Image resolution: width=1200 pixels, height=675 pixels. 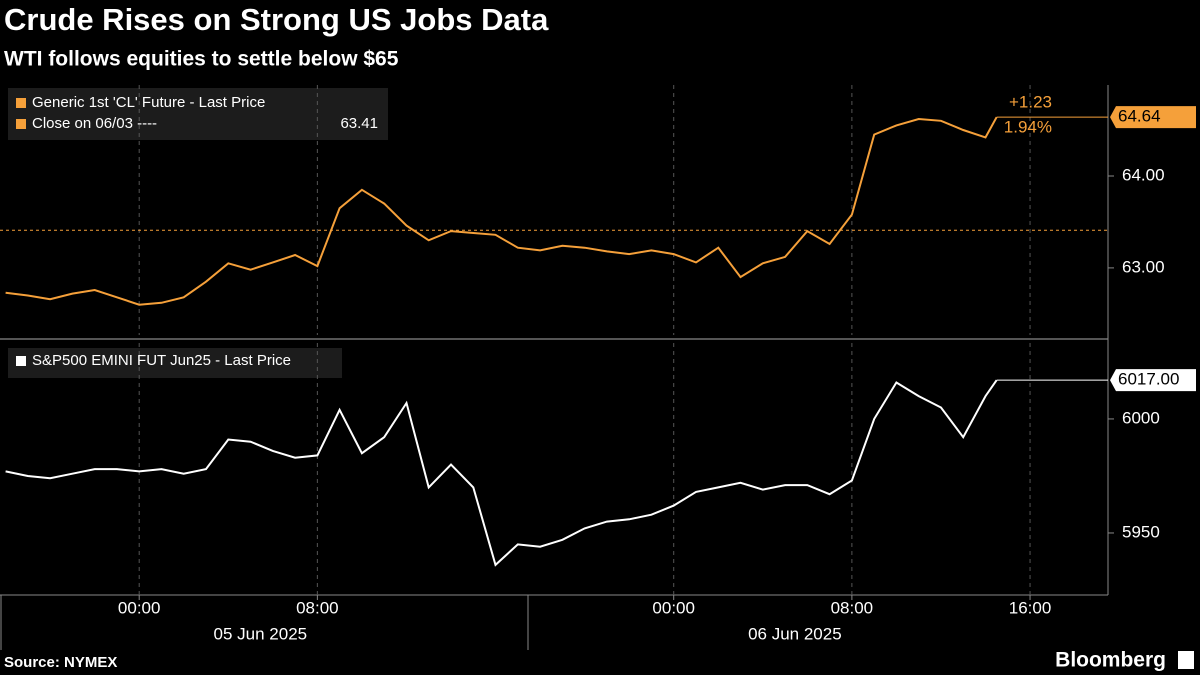 What do you see at coordinates (1110, 660) in the screenshot?
I see `brand: Bloomberg` at bounding box center [1110, 660].